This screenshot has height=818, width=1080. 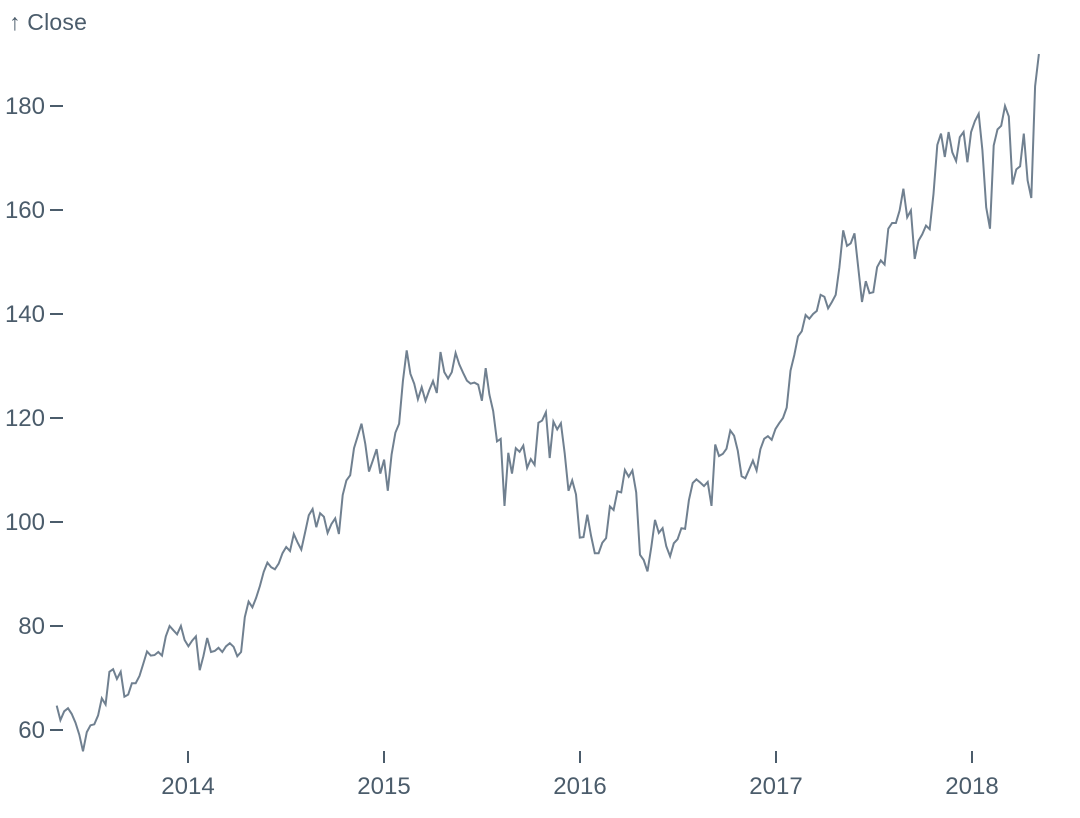 I want to click on y-axis: 60 80 100 120 140 160 180, so click(x=34, y=418).